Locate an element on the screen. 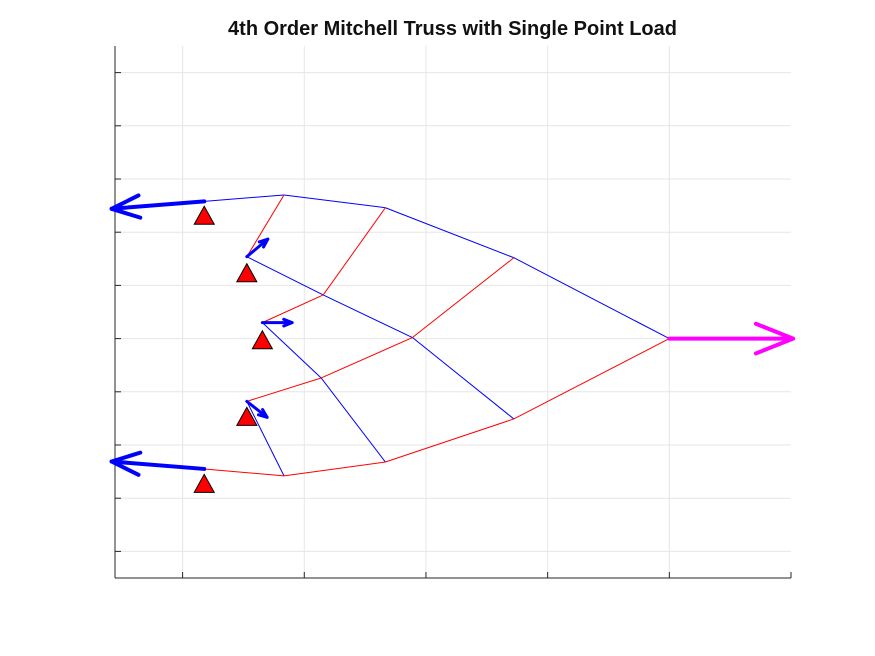 The width and height of the screenshot is (875, 656). applied-load-arrow-head is located at coordinates (774, 338).